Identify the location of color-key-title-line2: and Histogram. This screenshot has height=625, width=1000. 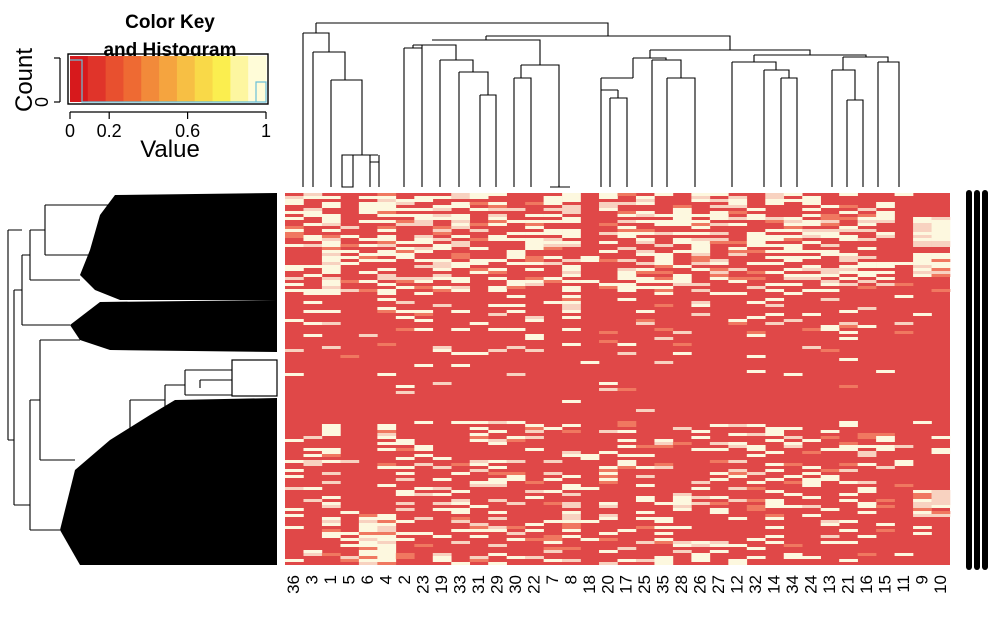
(169, 50).